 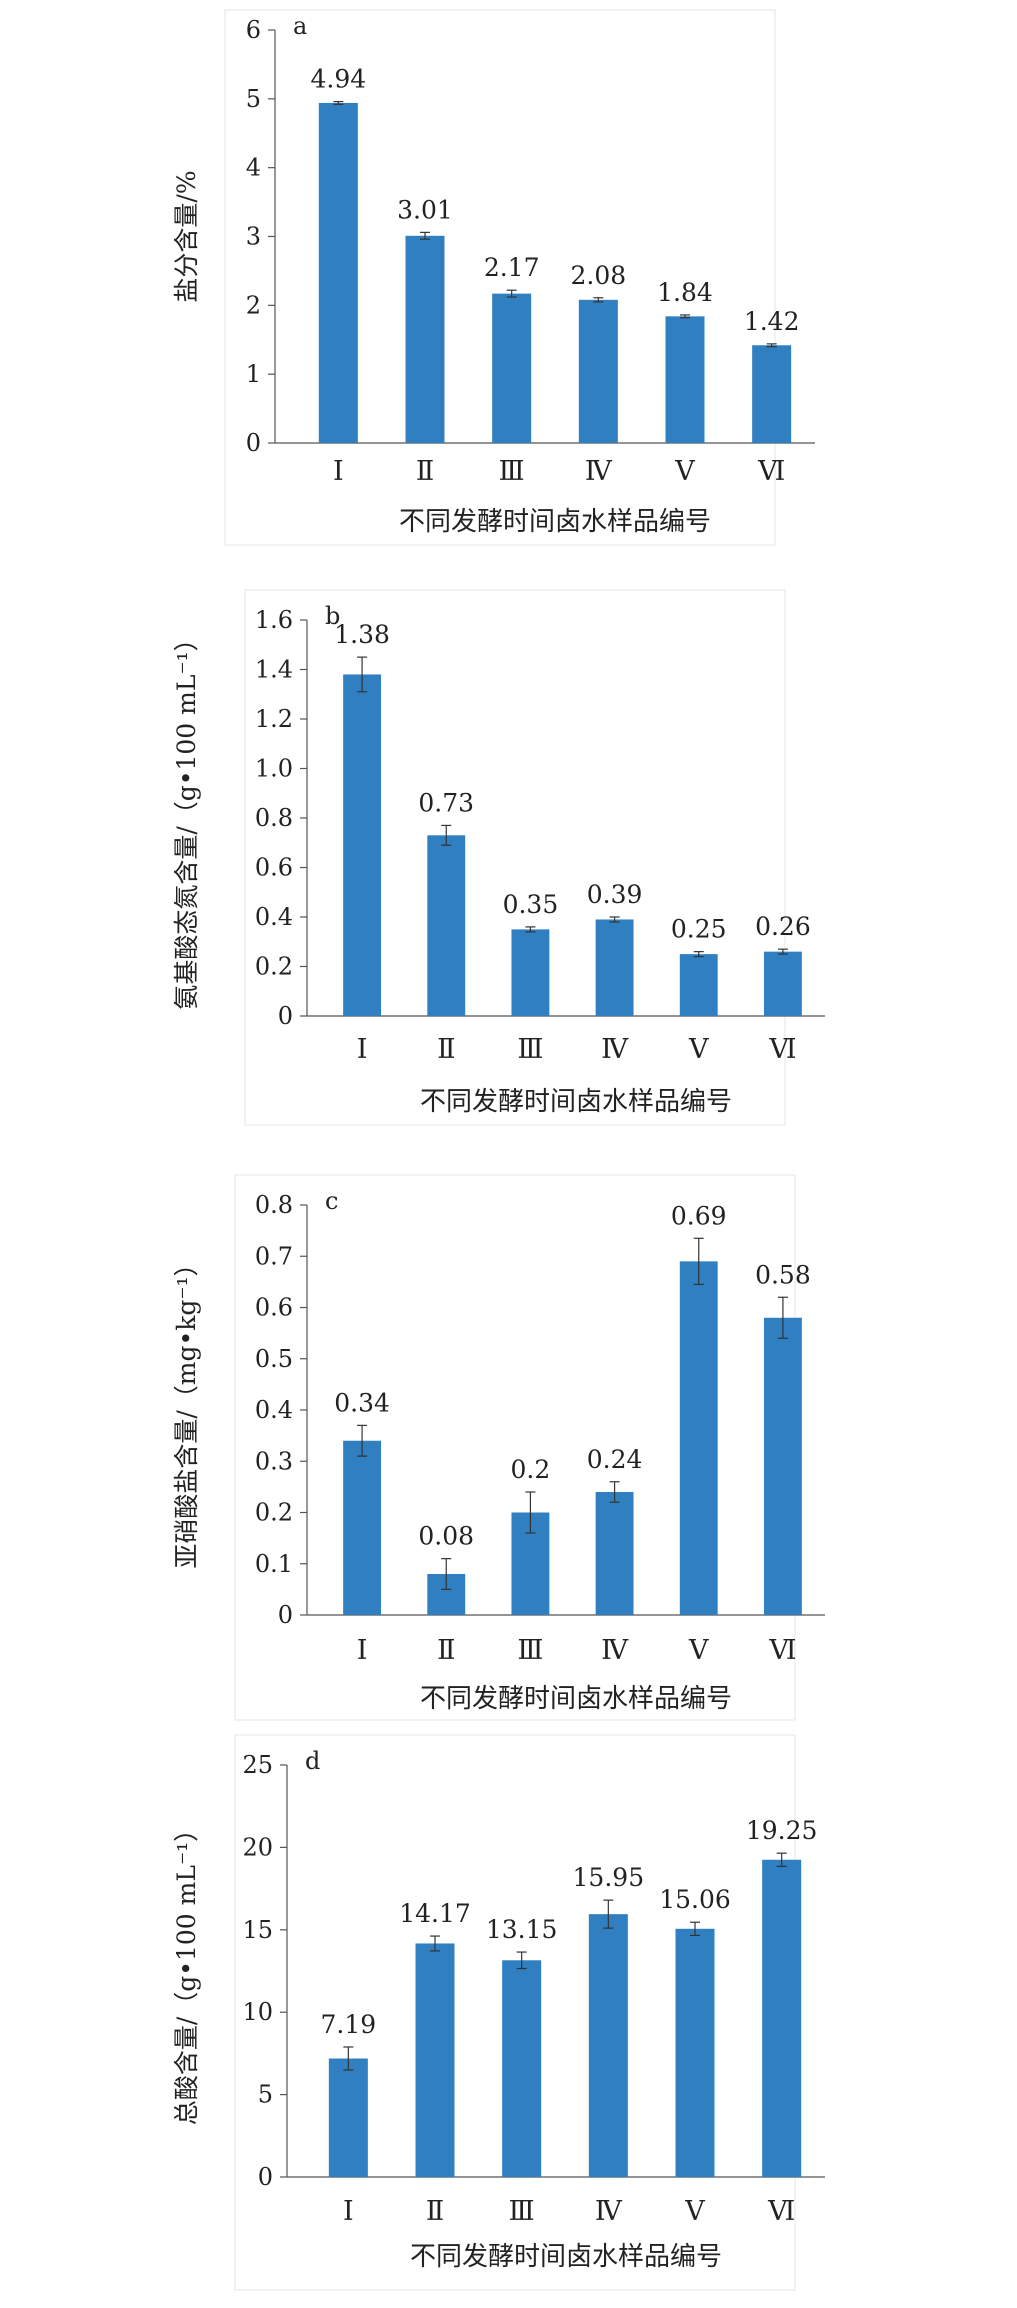 What do you see at coordinates (598, 275) in the screenshot?
I see `data-label: 2.08` at bounding box center [598, 275].